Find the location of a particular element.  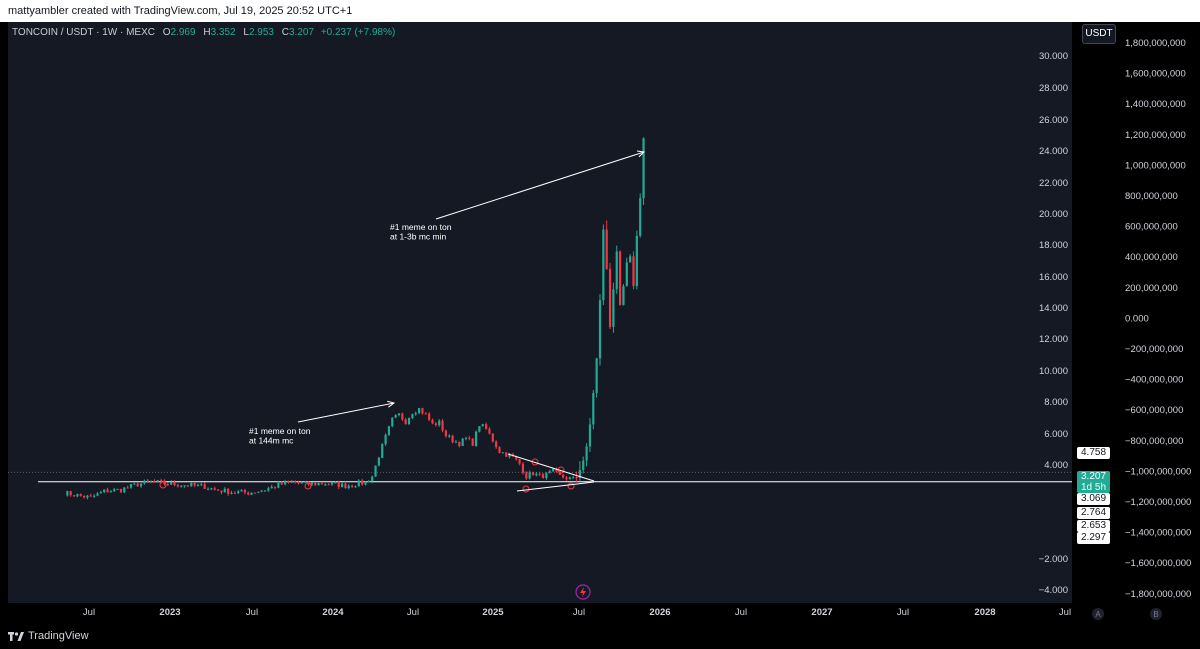

y-tick-label: 20.000 is located at coordinates (1053, 214).